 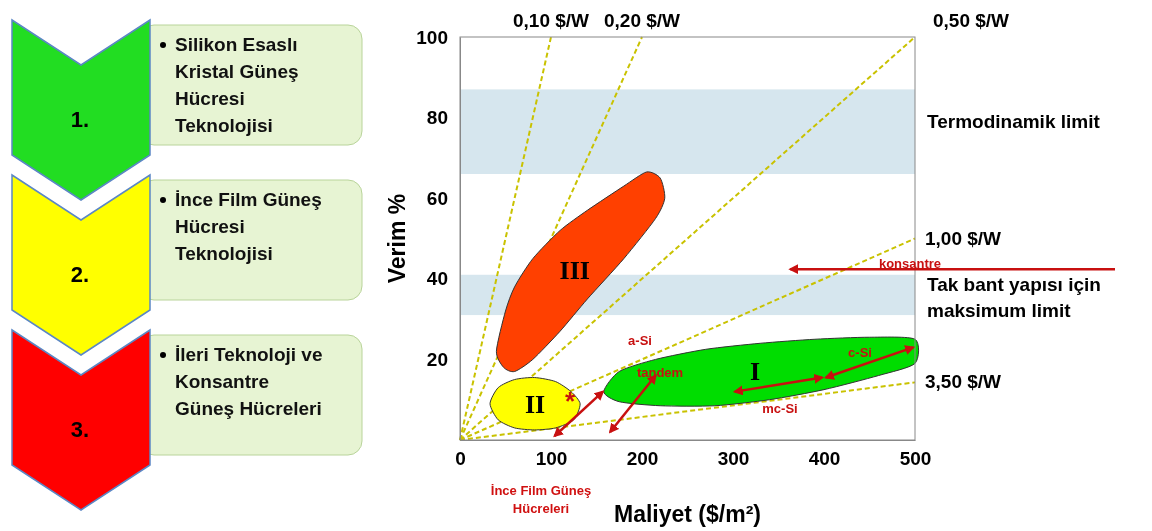 I want to click on x-tick-label: 100, so click(x=551, y=459).